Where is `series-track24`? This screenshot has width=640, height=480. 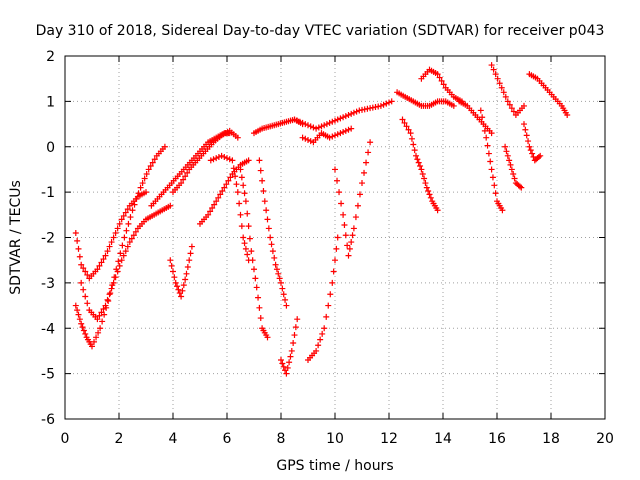
series-track24 is located at coordinates (548, 94).